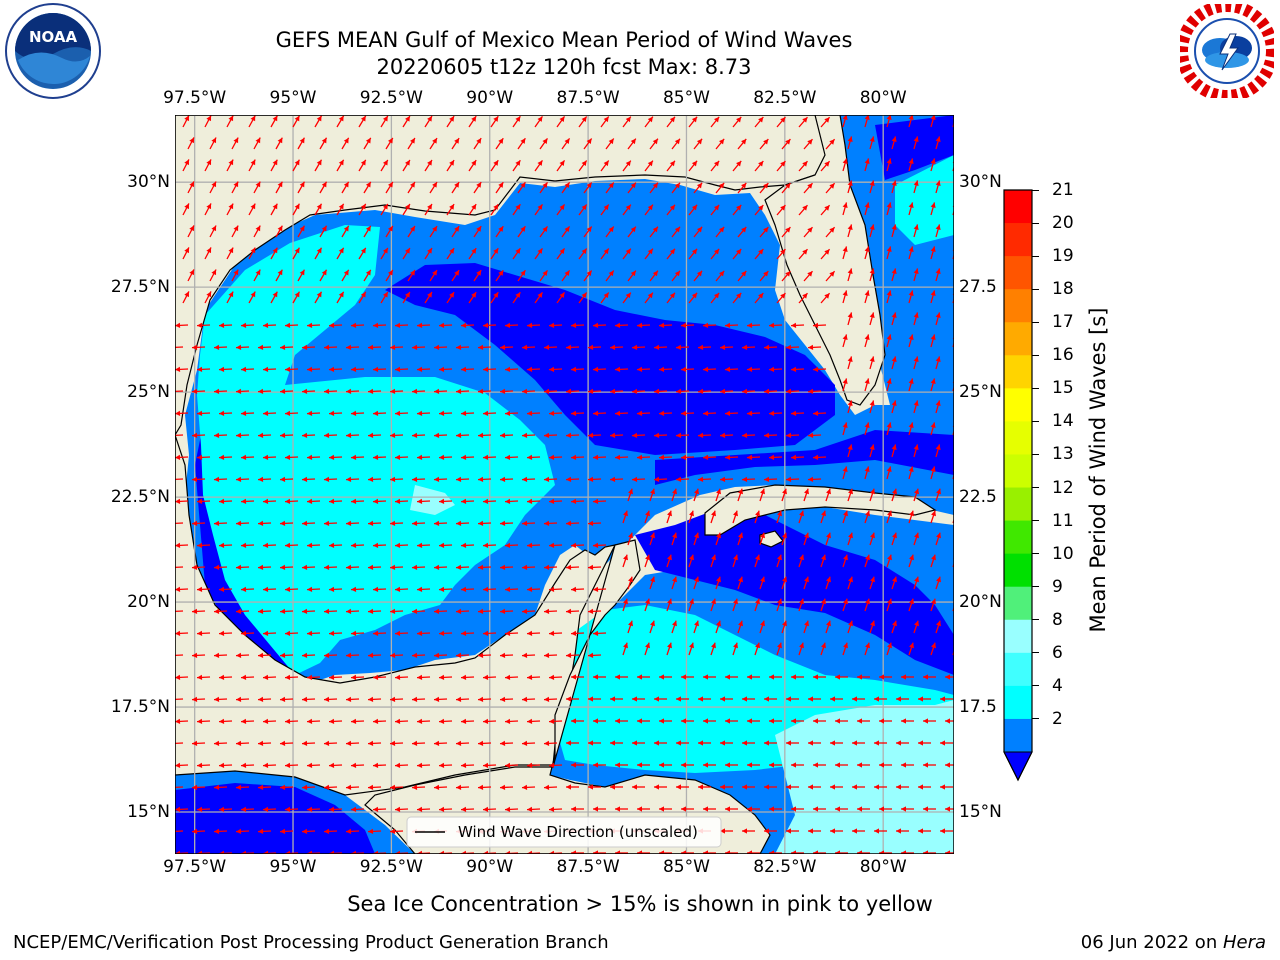 This screenshot has height=960, width=1280. What do you see at coordinates (980, 392) in the screenshot?
I see `lat-tick-label: 25°N` at bounding box center [980, 392].